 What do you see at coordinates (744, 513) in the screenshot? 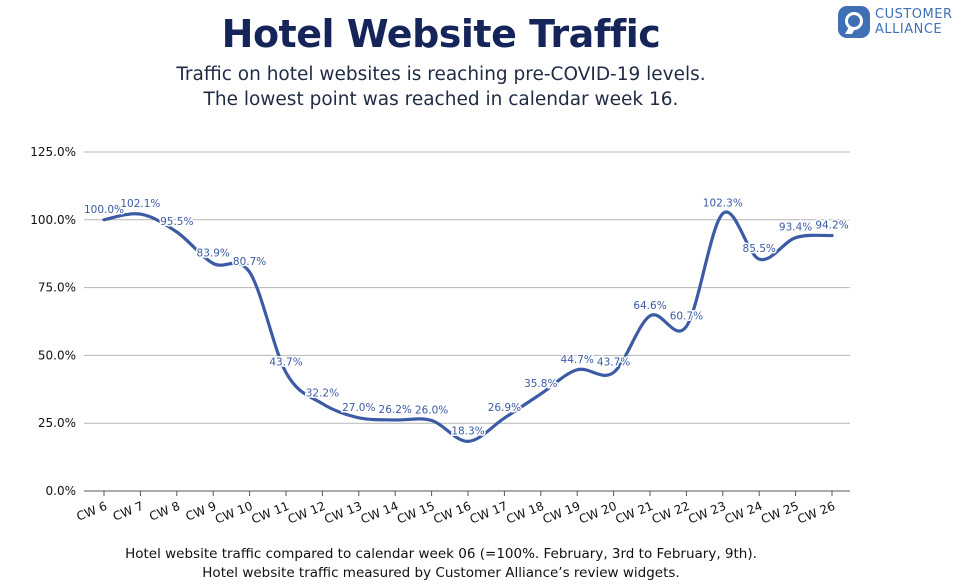
I see `x-tick-label: CW 24` at bounding box center [744, 513].